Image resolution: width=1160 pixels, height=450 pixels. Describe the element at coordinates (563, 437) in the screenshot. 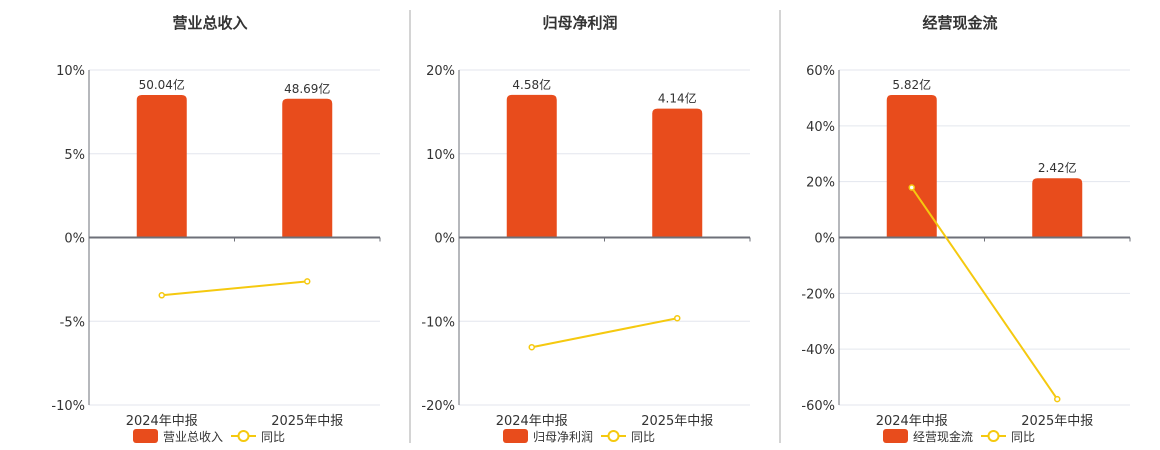

I see `legend-bar-label: 归母净利润` at that location.